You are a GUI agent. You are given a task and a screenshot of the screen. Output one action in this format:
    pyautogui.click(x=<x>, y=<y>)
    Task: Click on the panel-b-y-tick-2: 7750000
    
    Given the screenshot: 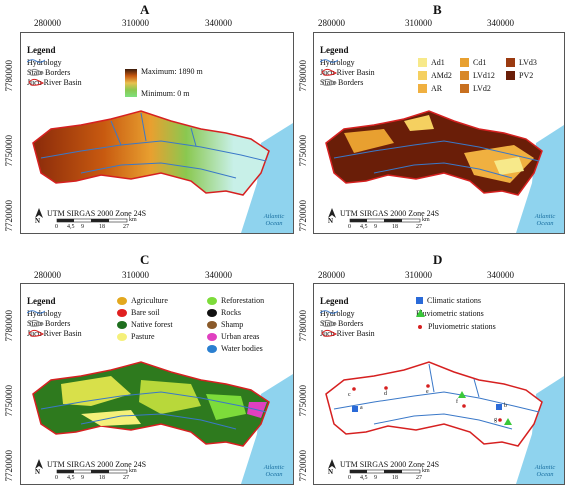 What is the action you would take?
    pyautogui.click(x=303, y=151)
    